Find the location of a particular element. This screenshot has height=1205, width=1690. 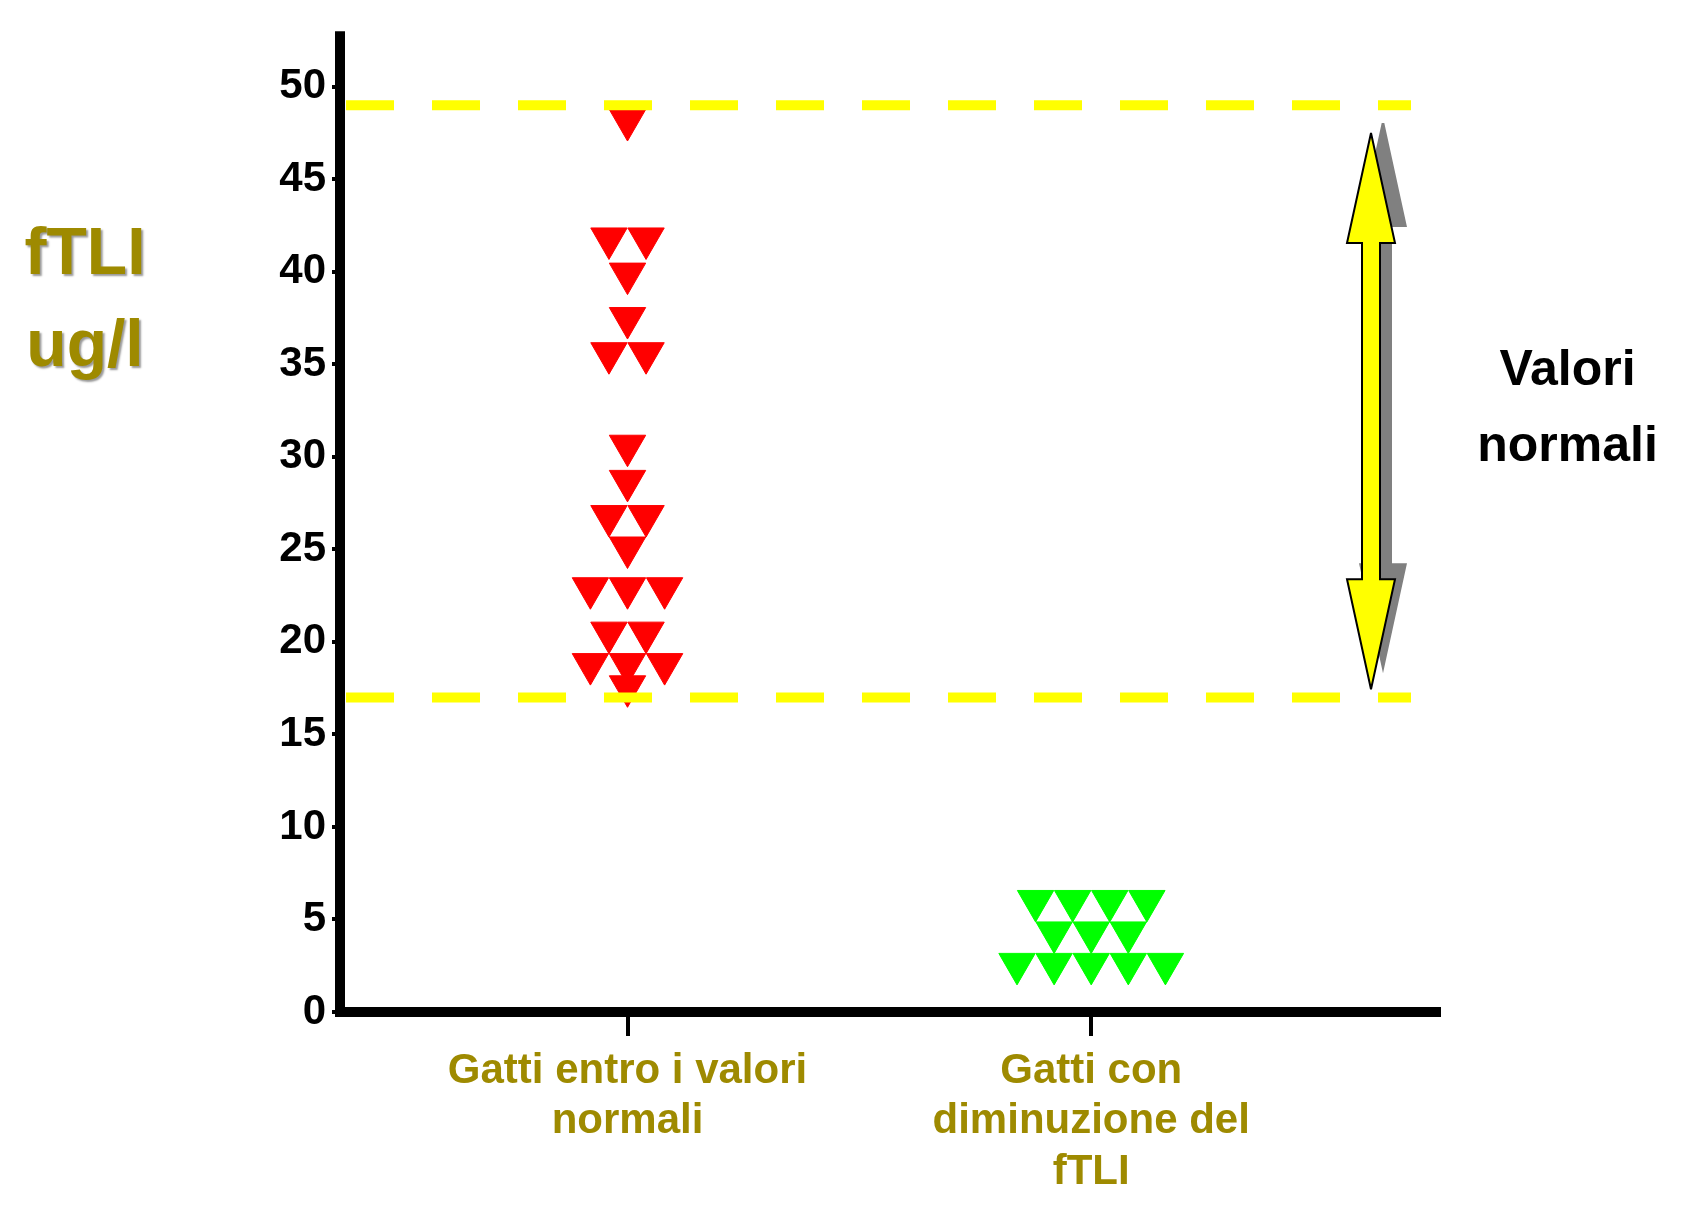

y-tick-label: 20 is located at coordinates (302, 639).